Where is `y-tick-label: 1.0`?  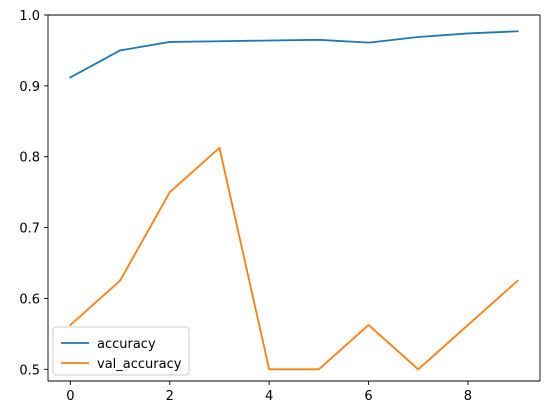 y-tick-label: 1.0 is located at coordinates (29, 16).